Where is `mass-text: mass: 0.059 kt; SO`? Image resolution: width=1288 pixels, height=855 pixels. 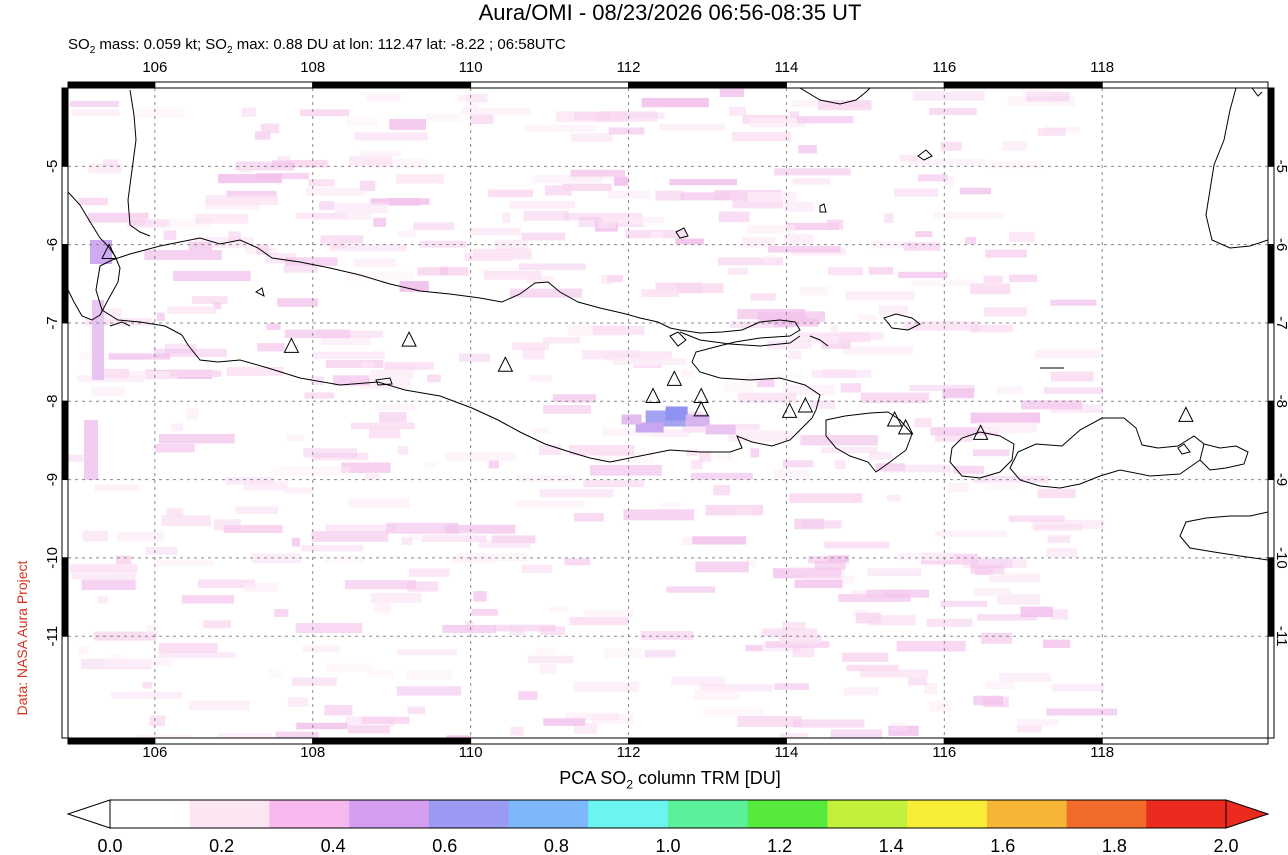
mass-text: mass: 0.059 kt; SO is located at coordinates (161, 44).